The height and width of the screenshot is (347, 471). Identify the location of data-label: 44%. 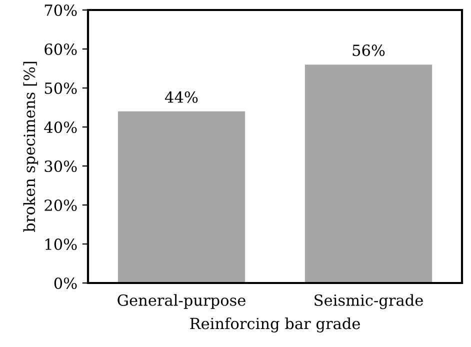
(181, 97).